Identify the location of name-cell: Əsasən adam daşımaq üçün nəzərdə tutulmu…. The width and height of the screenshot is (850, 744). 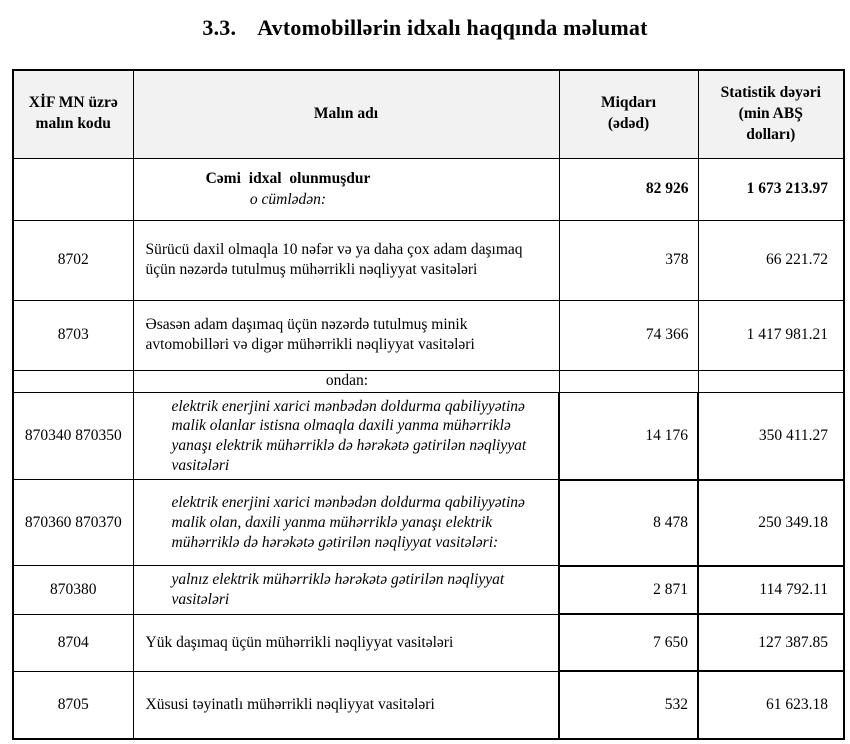
(346, 335).